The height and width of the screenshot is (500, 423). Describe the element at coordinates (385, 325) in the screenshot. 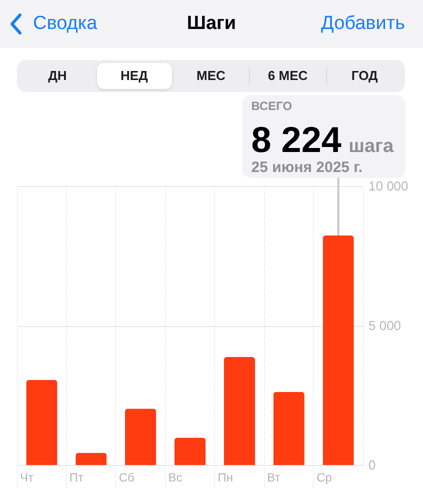

I see `y-tick-label: 5 000` at that location.